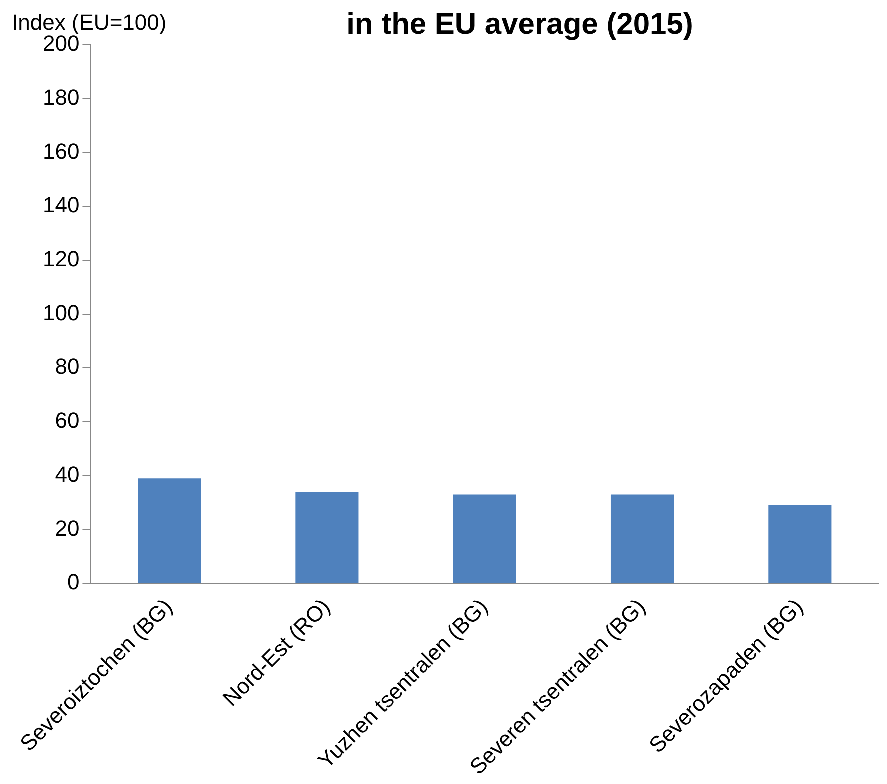 Image resolution: width=887 pixels, height=784 pixels. Describe the element at coordinates (520, 24) in the screenshot. I see `chart-title: in the EU average (2015)` at that location.